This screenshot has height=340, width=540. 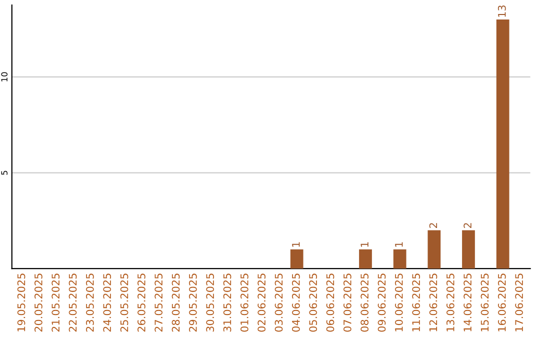 I want to click on y-tick-label: 10, so click(x=4, y=77).